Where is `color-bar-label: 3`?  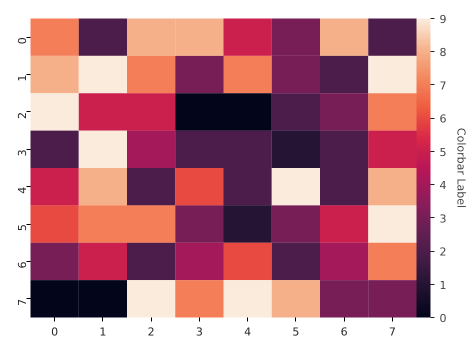 color-bar-label: 3 is located at coordinates (443, 219).